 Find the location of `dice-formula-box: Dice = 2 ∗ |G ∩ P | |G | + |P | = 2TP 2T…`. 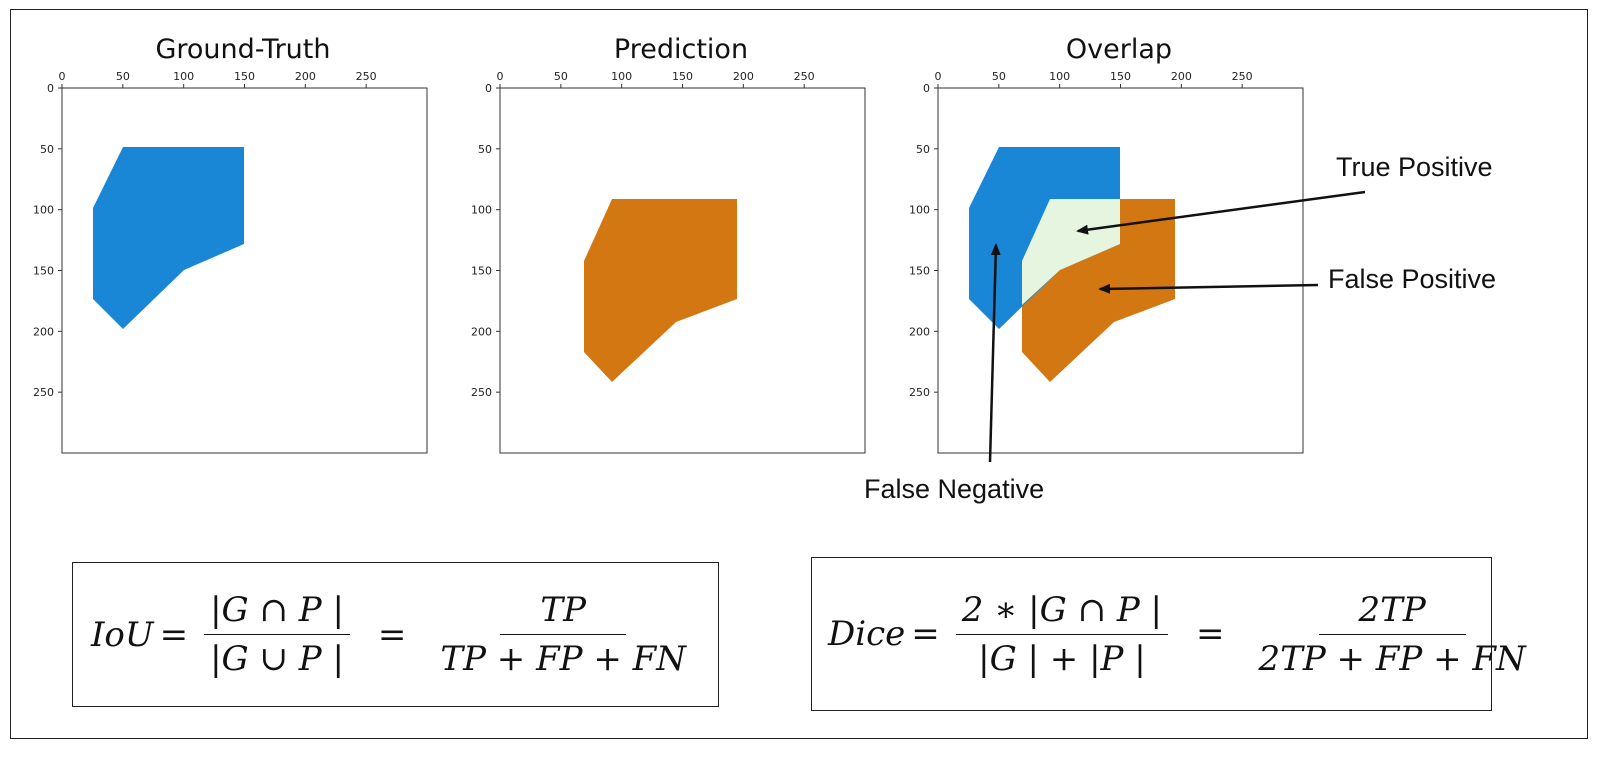

dice-formula-box: Dice = 2 ∗ |G ∩ P | |G | + |P | = 2TP 2T… is located at coordinates (1168, 634).